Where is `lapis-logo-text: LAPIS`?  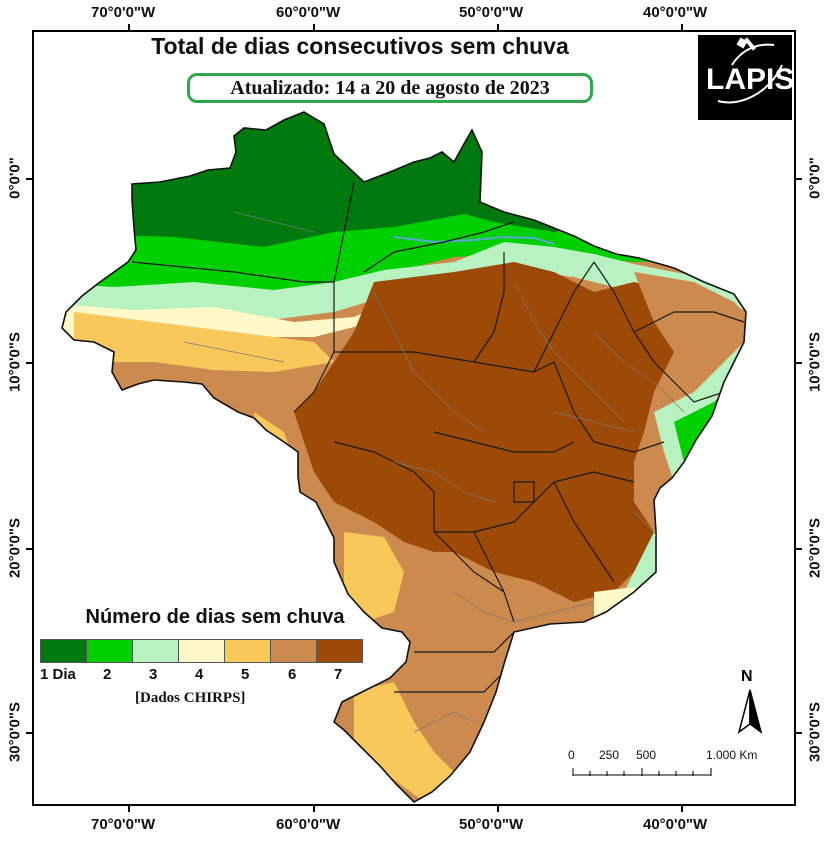 lapis-logo-text: LAPIS is located at coordinates (750, 79).